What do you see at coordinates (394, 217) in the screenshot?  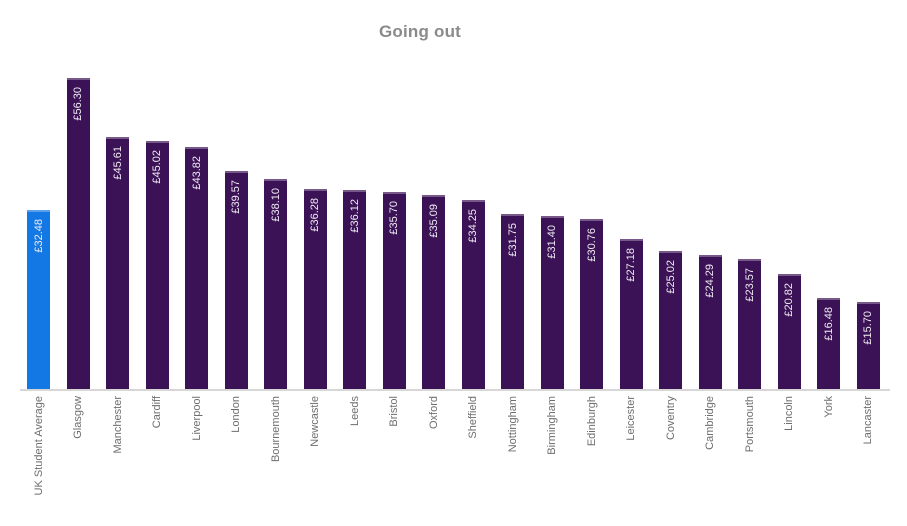 I see `bar-value-label: £35.70` at bounding box center [394, 217].